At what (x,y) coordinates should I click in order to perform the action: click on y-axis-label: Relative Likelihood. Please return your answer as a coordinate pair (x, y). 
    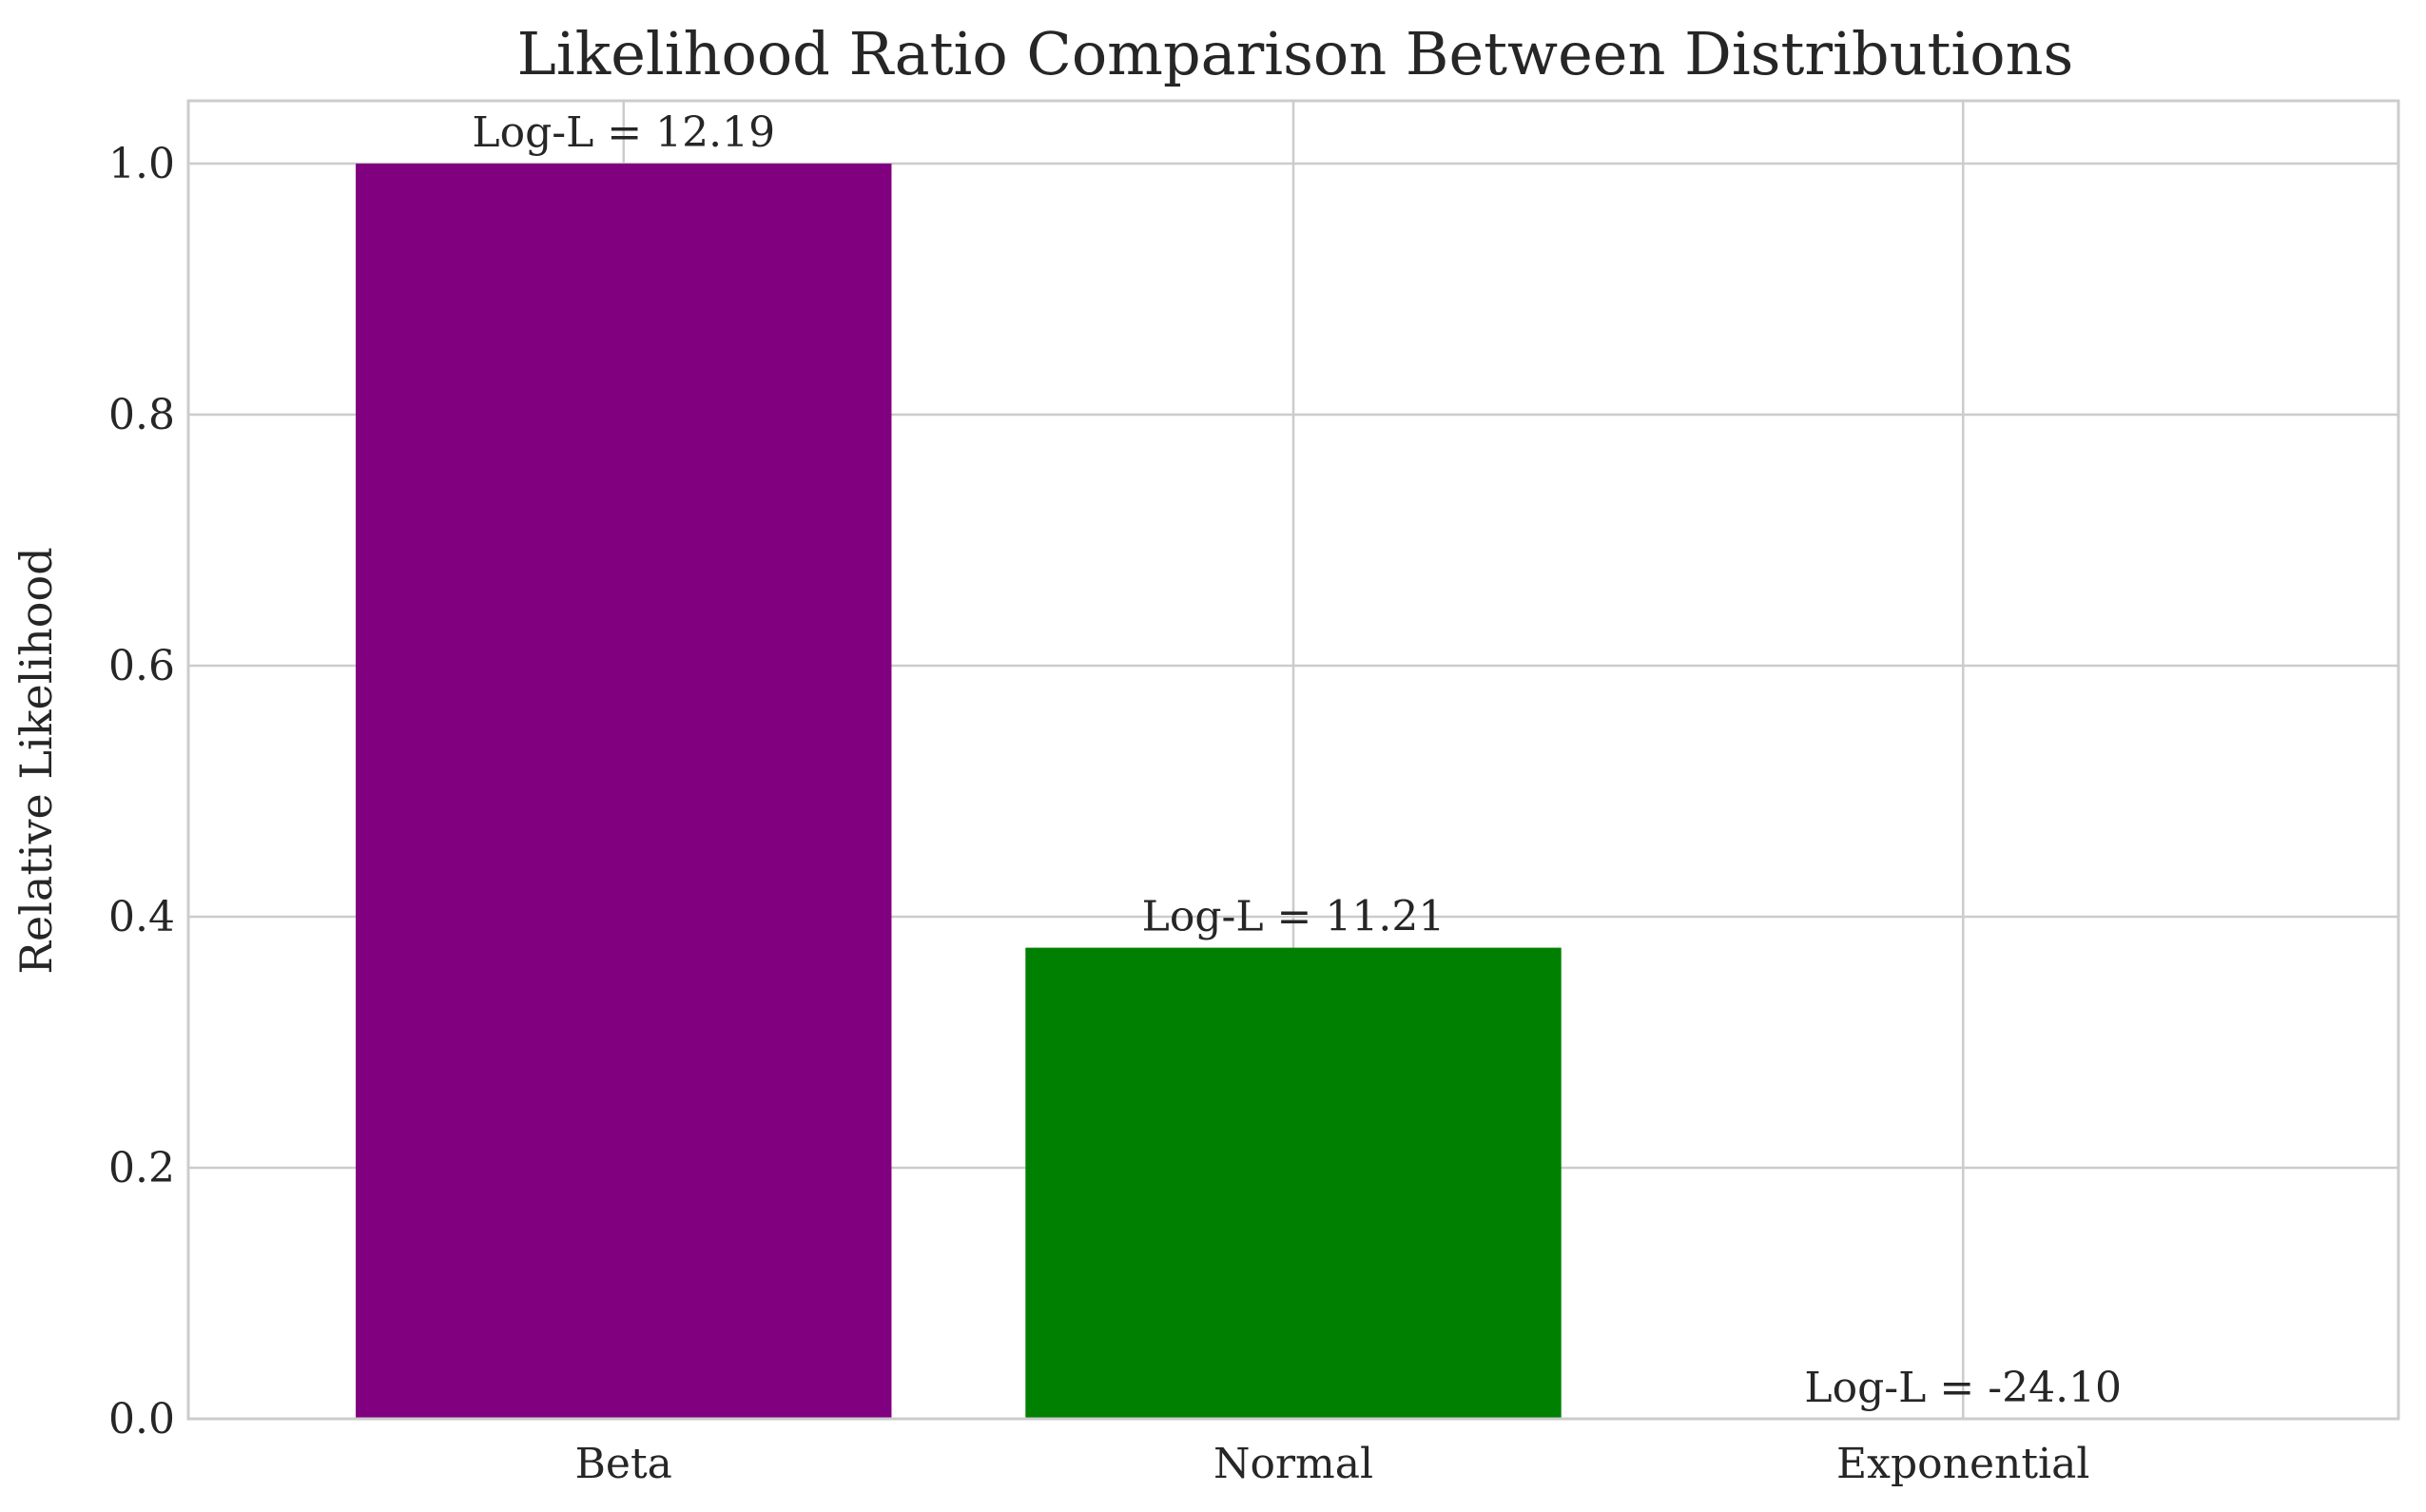
    Looking at the image, I should click on (36, 760).